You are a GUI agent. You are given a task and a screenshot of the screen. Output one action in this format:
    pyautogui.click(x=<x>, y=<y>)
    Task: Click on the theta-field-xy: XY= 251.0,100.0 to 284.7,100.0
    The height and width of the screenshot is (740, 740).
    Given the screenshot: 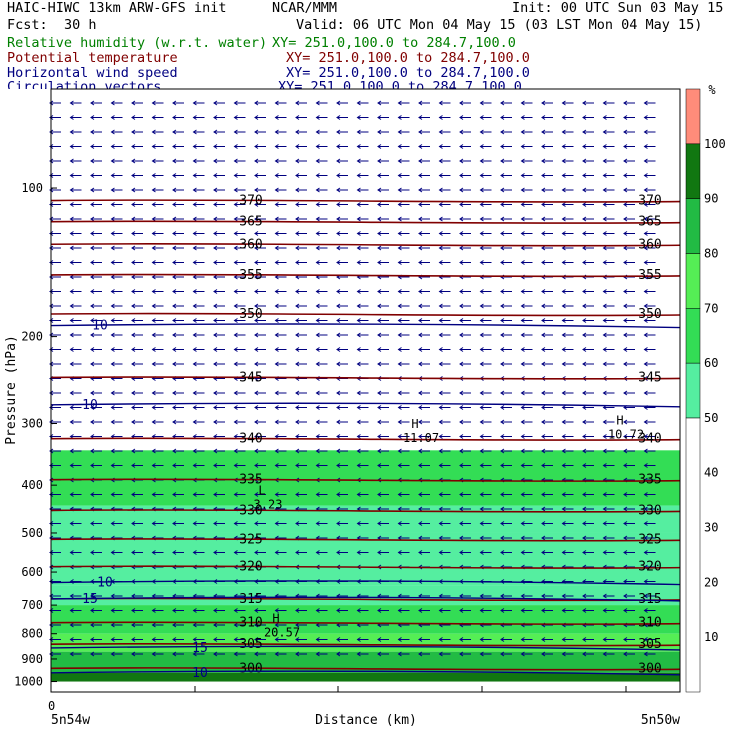 What is the action you would take?
    pyautogui.click(x=408, y=58)
    